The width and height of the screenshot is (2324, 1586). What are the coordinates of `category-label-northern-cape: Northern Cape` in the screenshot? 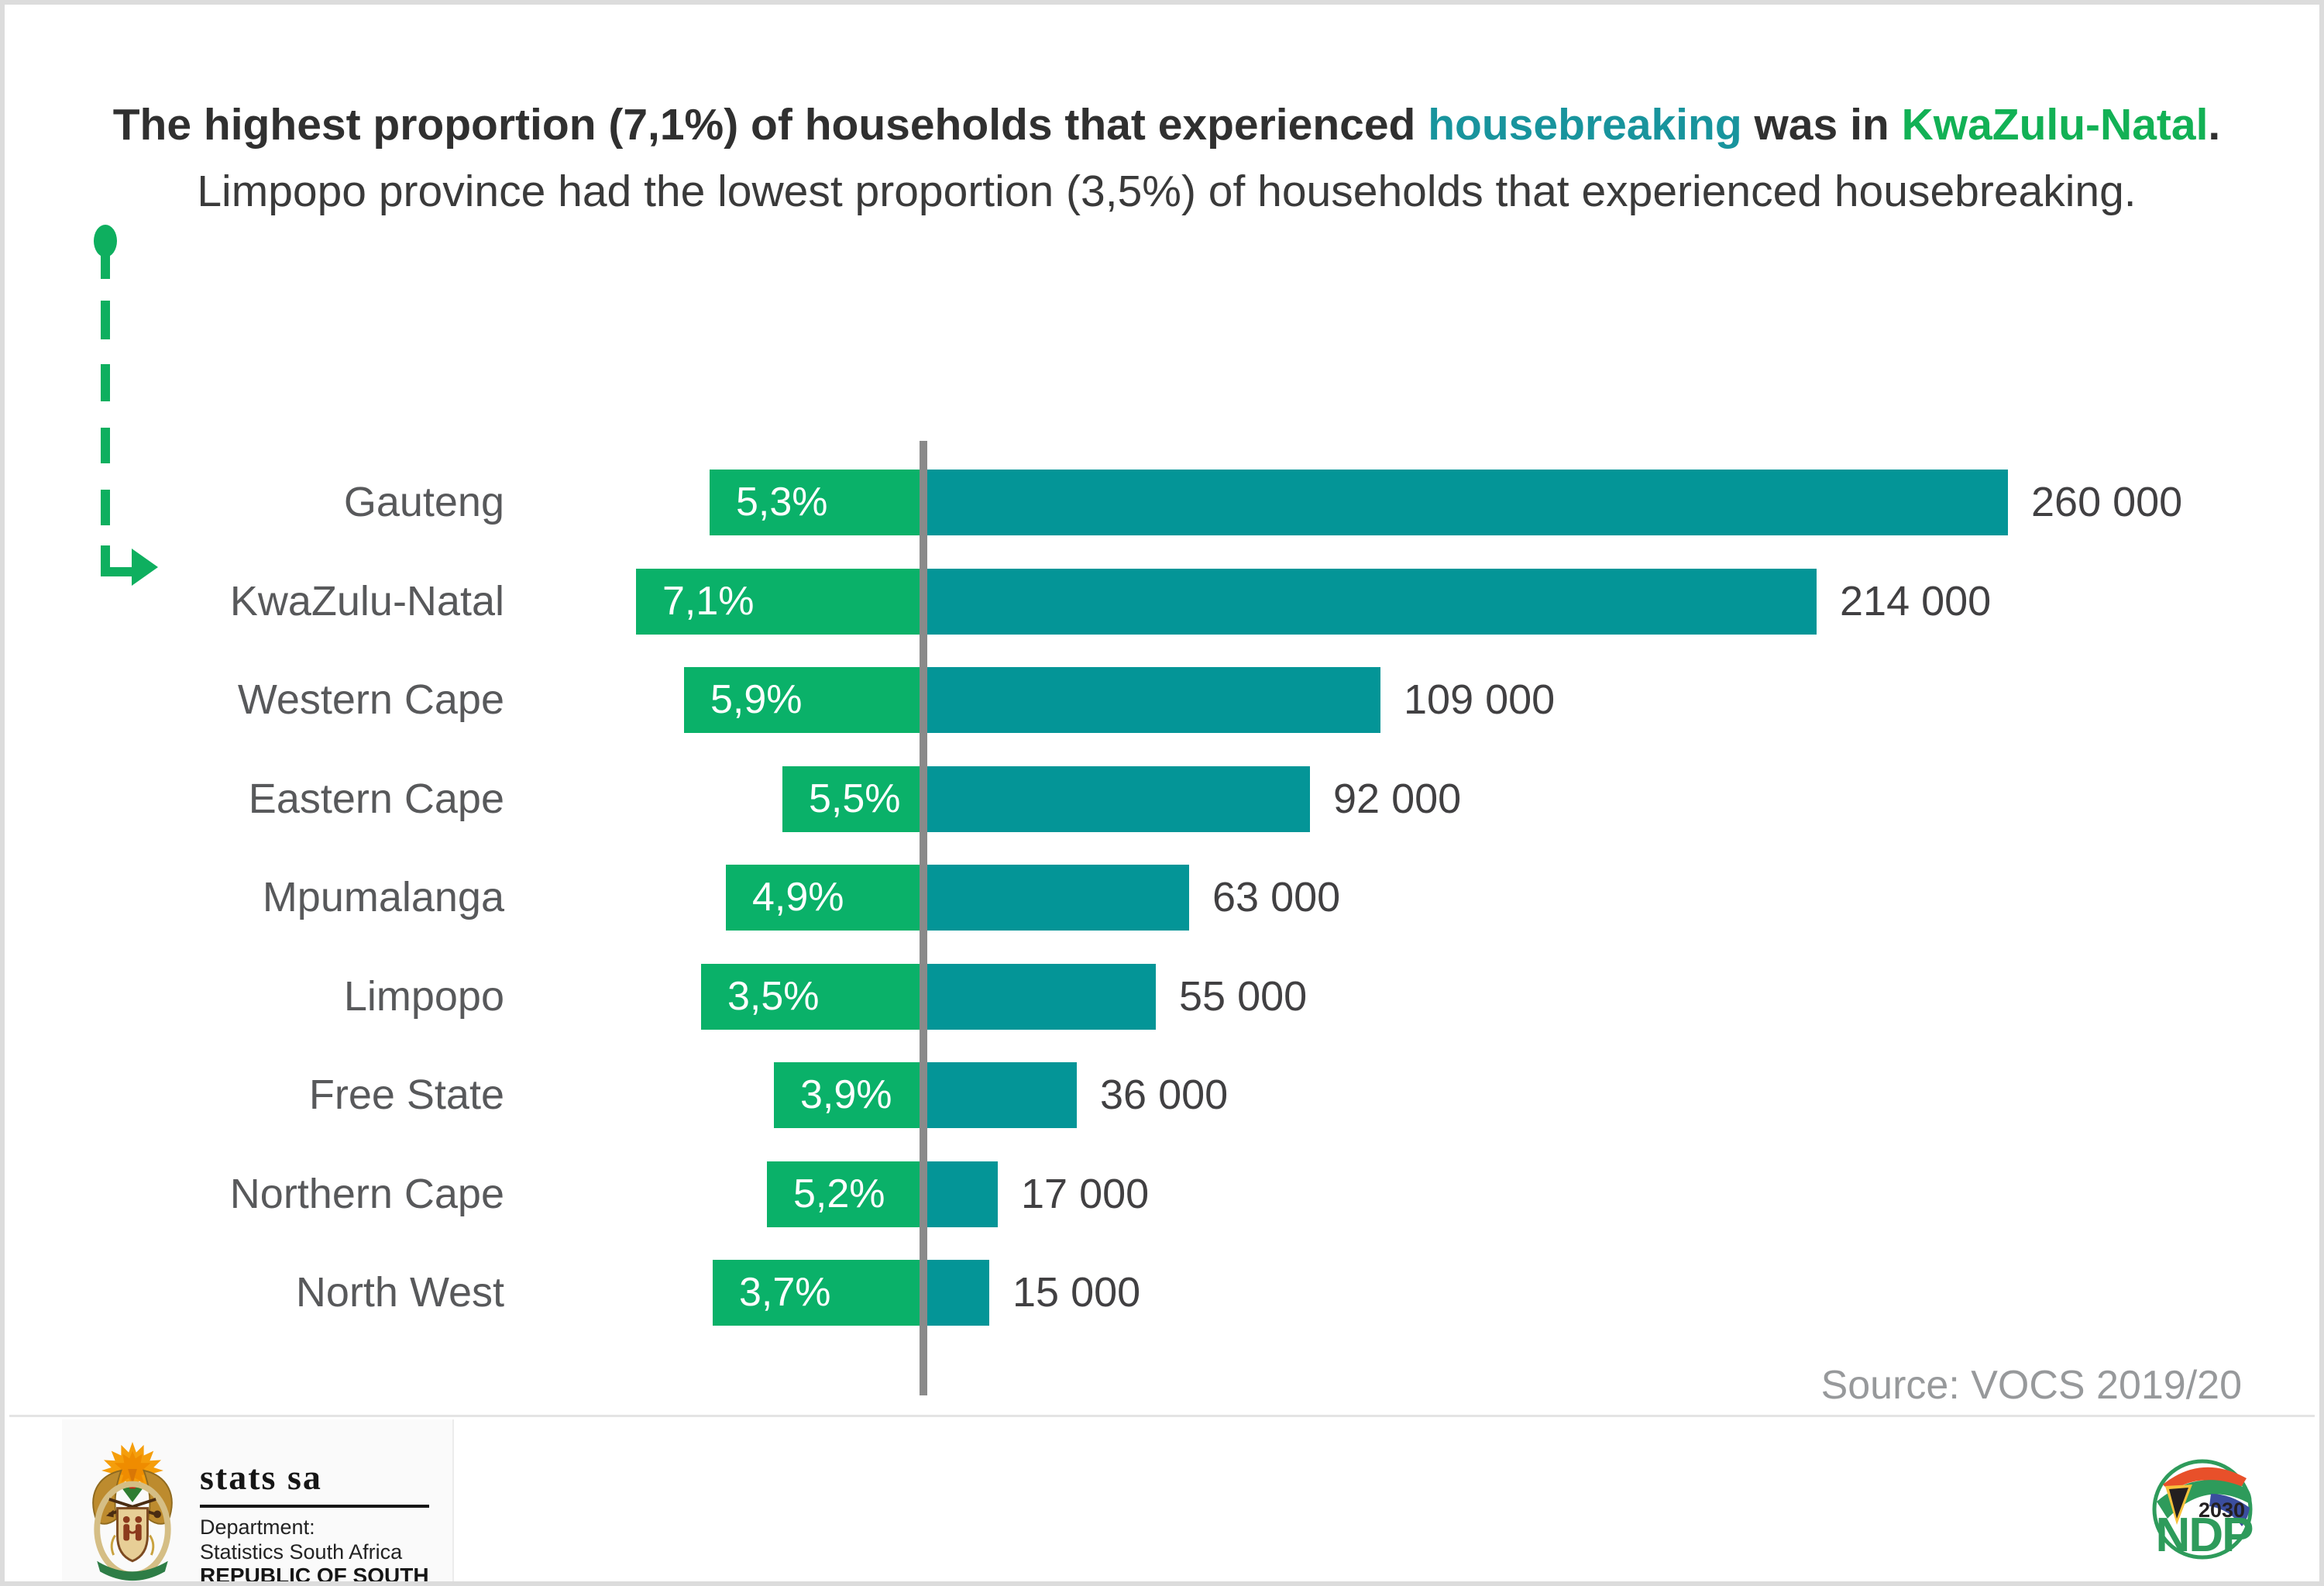 It's located at (366, 1193).